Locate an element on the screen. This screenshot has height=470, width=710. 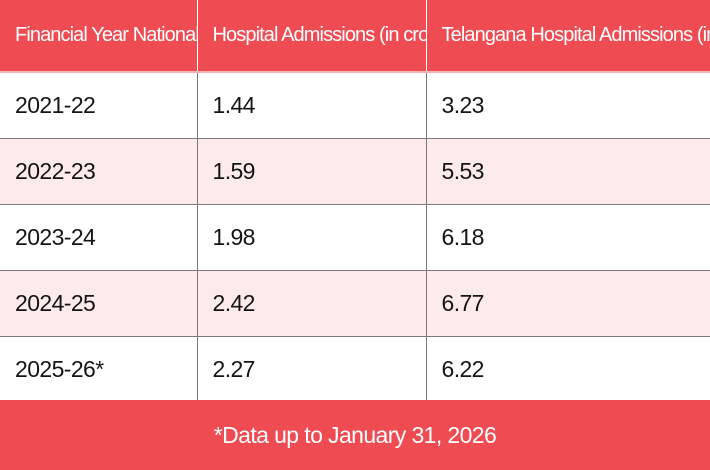
cell-telangana: 6.77 is located at coordinates (567, 303).